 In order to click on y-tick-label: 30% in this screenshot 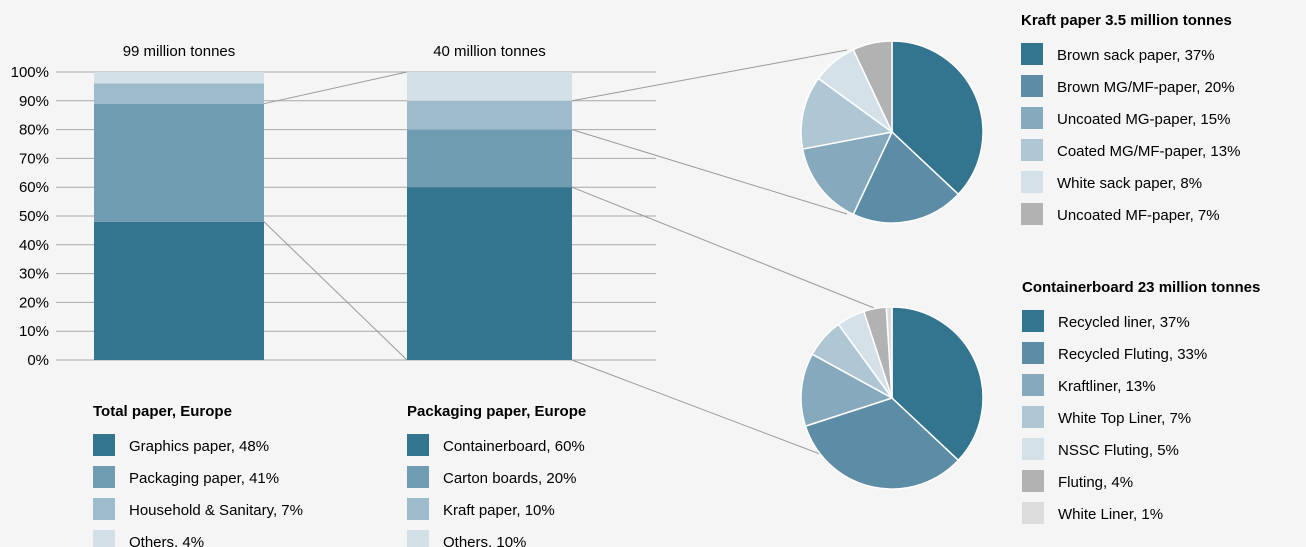, I will do `click(34, 274)`.